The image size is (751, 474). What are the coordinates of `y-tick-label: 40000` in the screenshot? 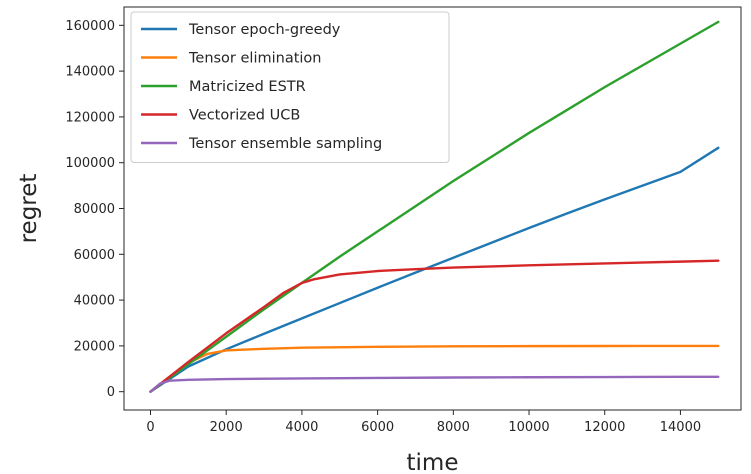 It's located at (94, 301).